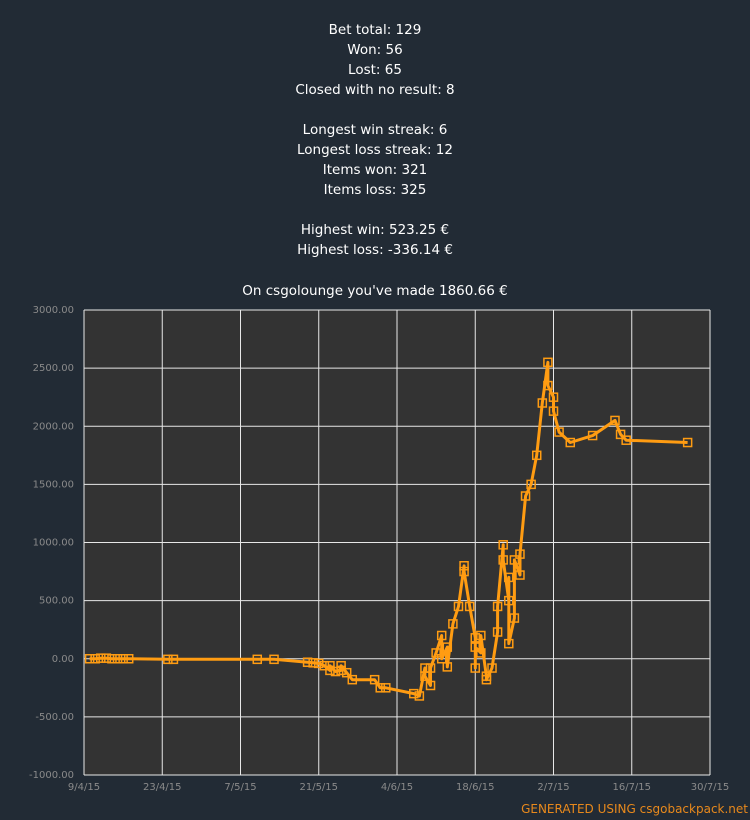 This screenshot has height=820, width=750. I want to click on y-tick-label: 2000.00, so click(53, 426).